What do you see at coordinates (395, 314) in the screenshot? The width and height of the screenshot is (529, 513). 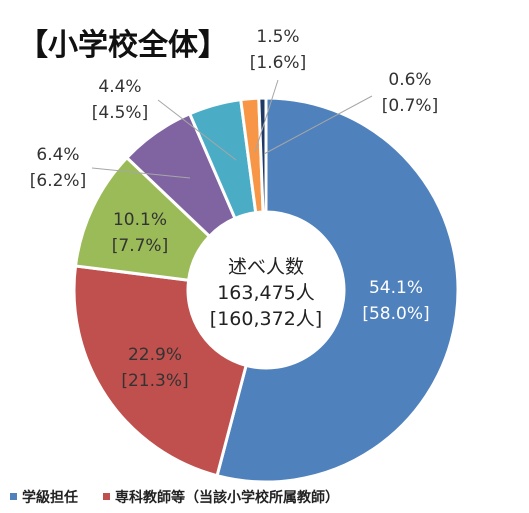 I see `slice-bracket-label-0: [58.0%]` at bounding box center [395, 314].